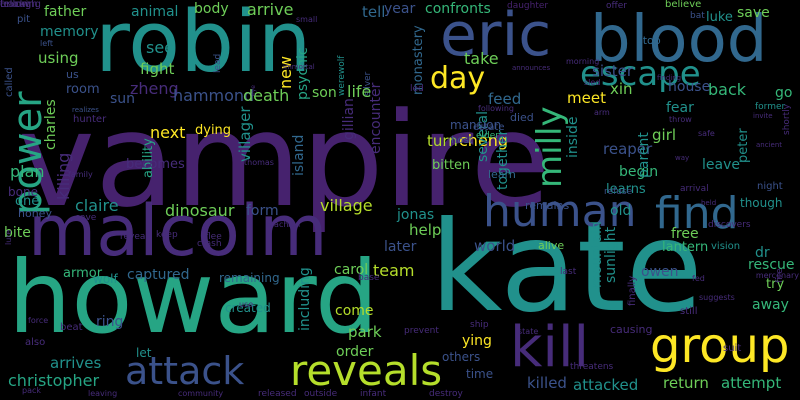 The height and width of the screenshot is (400, 800). Describe the element at coordinates (65, 12) in the screenshot. I see `word-father: father` at that location.